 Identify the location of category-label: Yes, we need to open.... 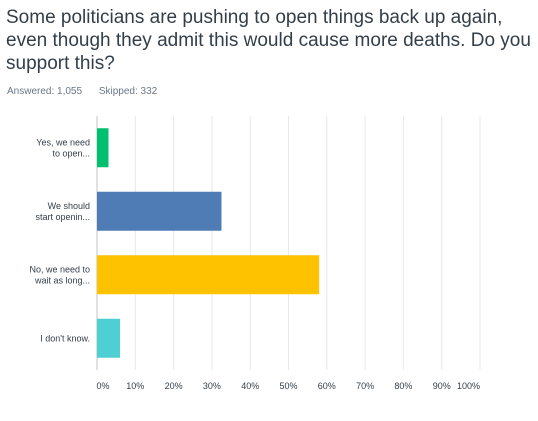
(63, 147).